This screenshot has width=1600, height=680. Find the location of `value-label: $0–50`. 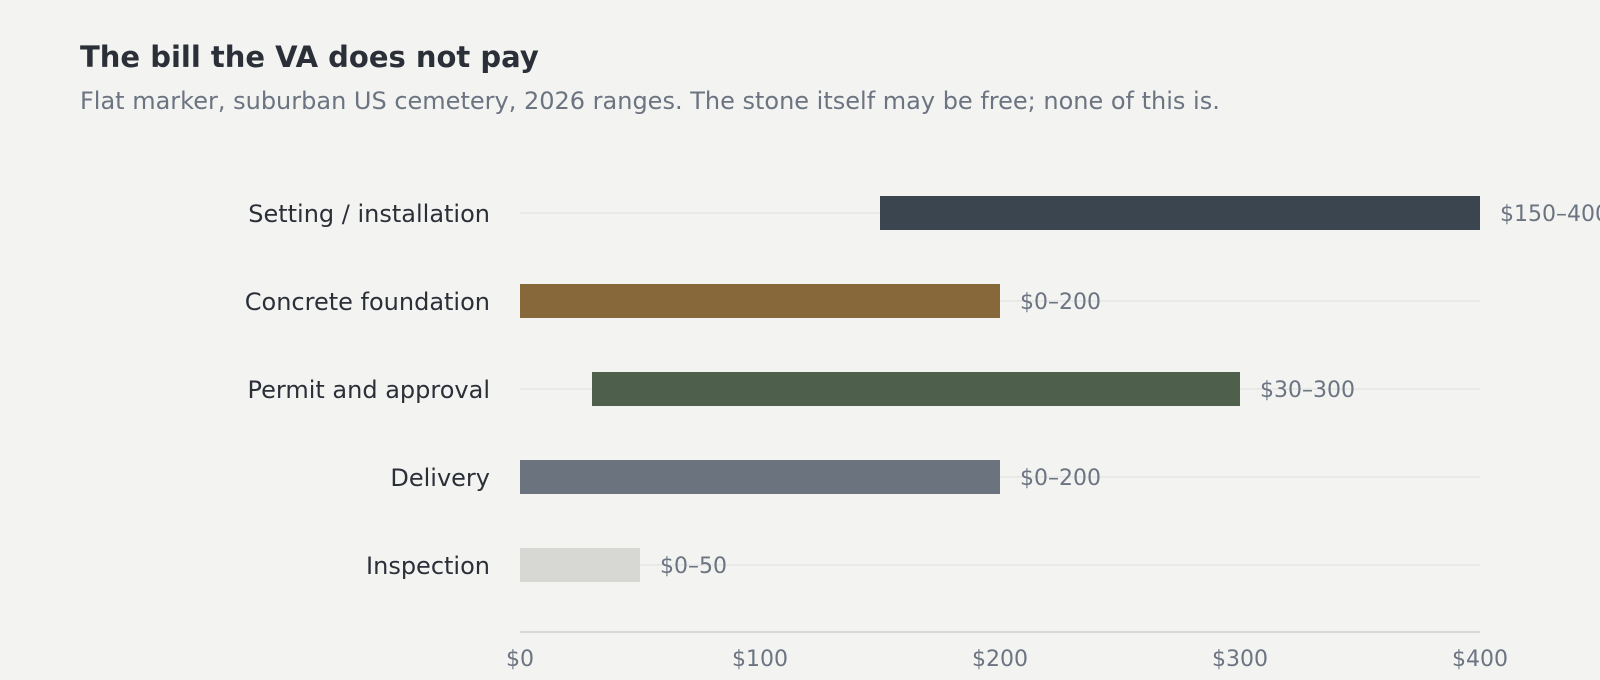

value-label: $0–50 is located at coordinates (693, 566).